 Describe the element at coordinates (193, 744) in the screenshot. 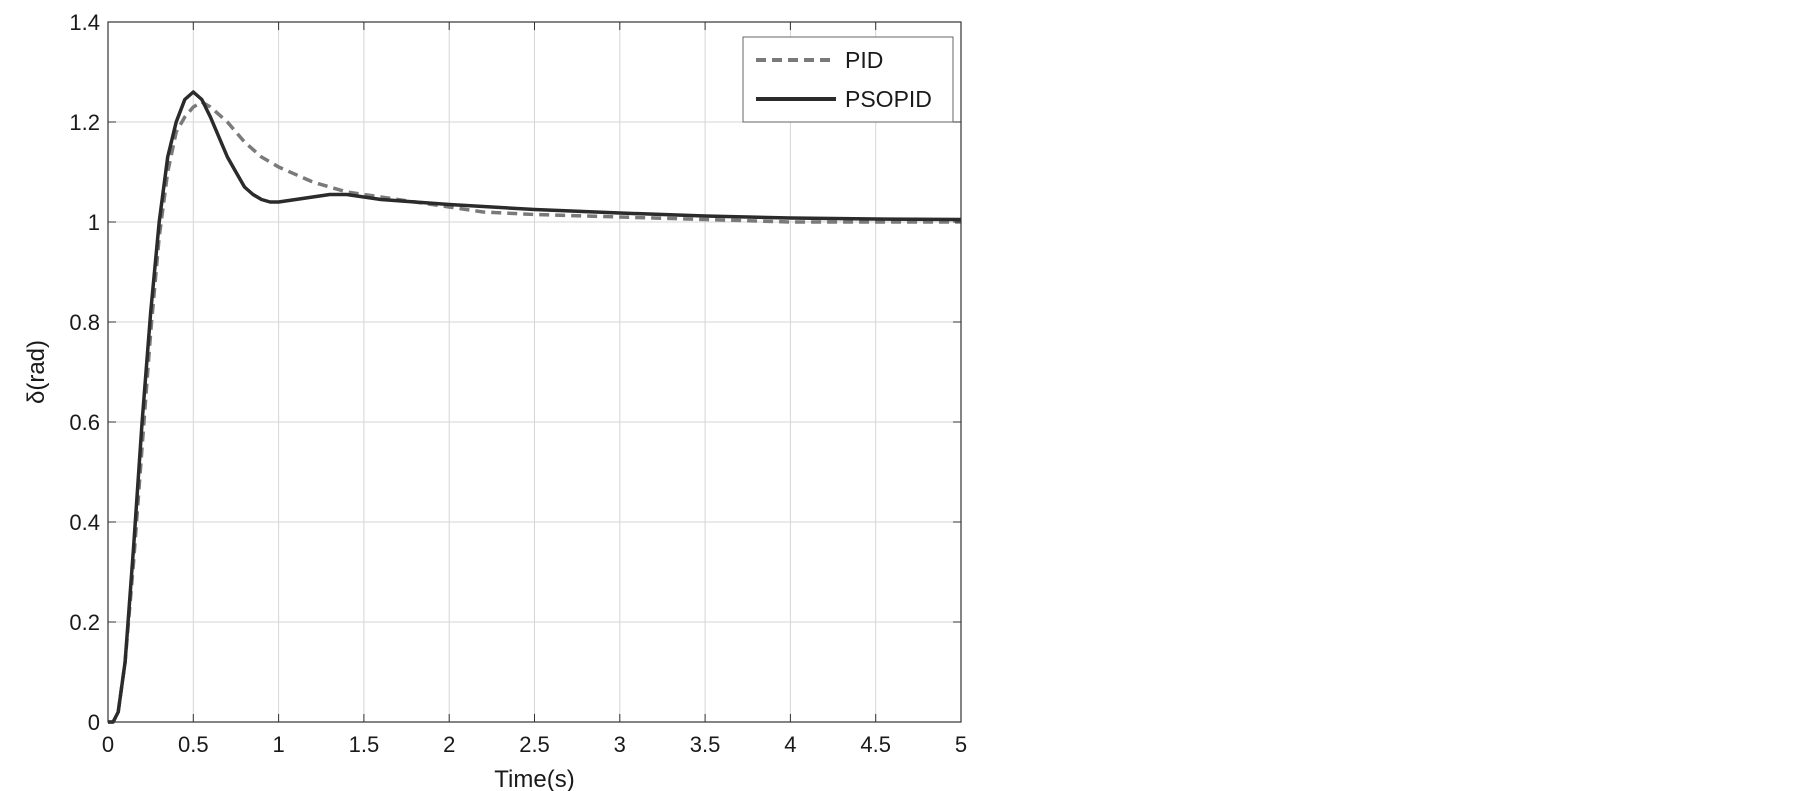

I see `x-tick-label: 0.5` at that location.